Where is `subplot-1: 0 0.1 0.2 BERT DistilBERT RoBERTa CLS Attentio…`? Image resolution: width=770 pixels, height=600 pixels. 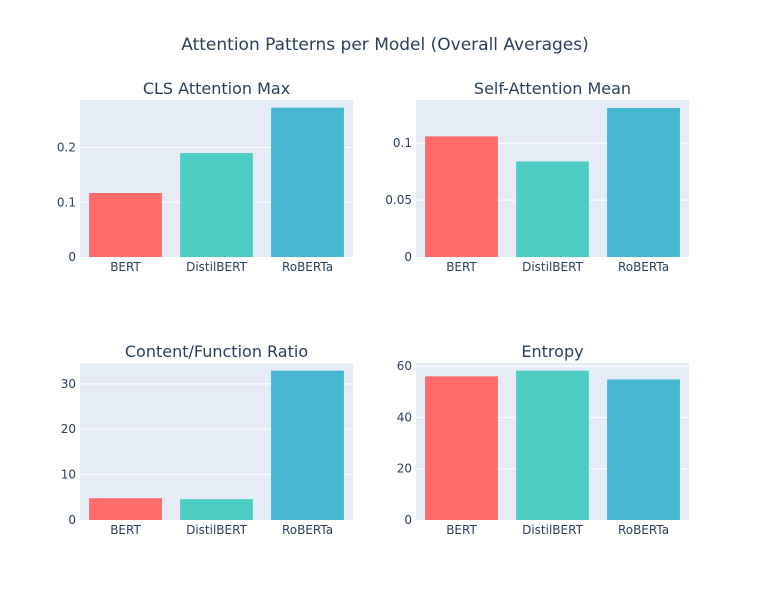 subplot-1: 0 0.1 0.2 BERT DistilBERT RoBERTa CLS Attentio… is located at coordinates (205, 176).